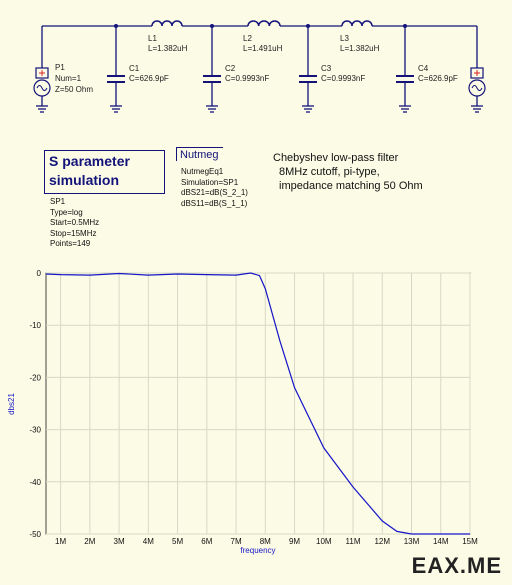 The width and height of the screenshot is (512, 585). I want to click on capacitor-plates, so click(260, 79).